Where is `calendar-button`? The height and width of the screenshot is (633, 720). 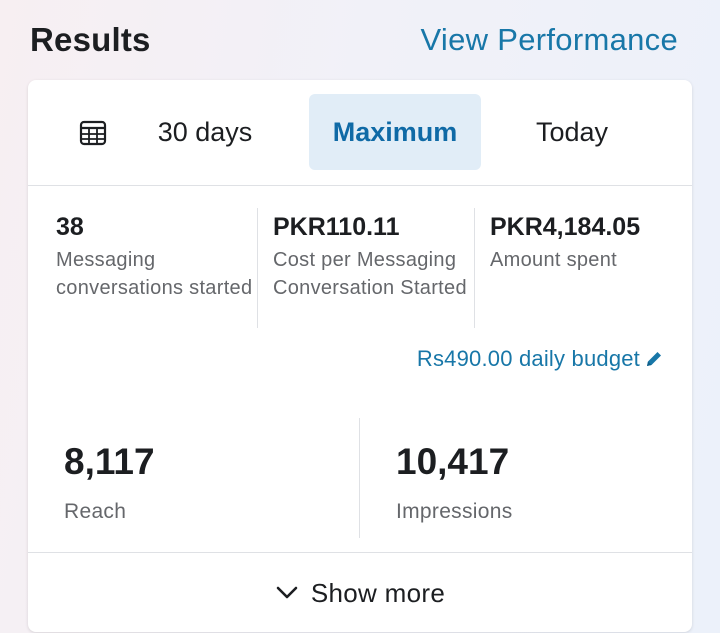 calendar-button is located at coordinates (93, 133).